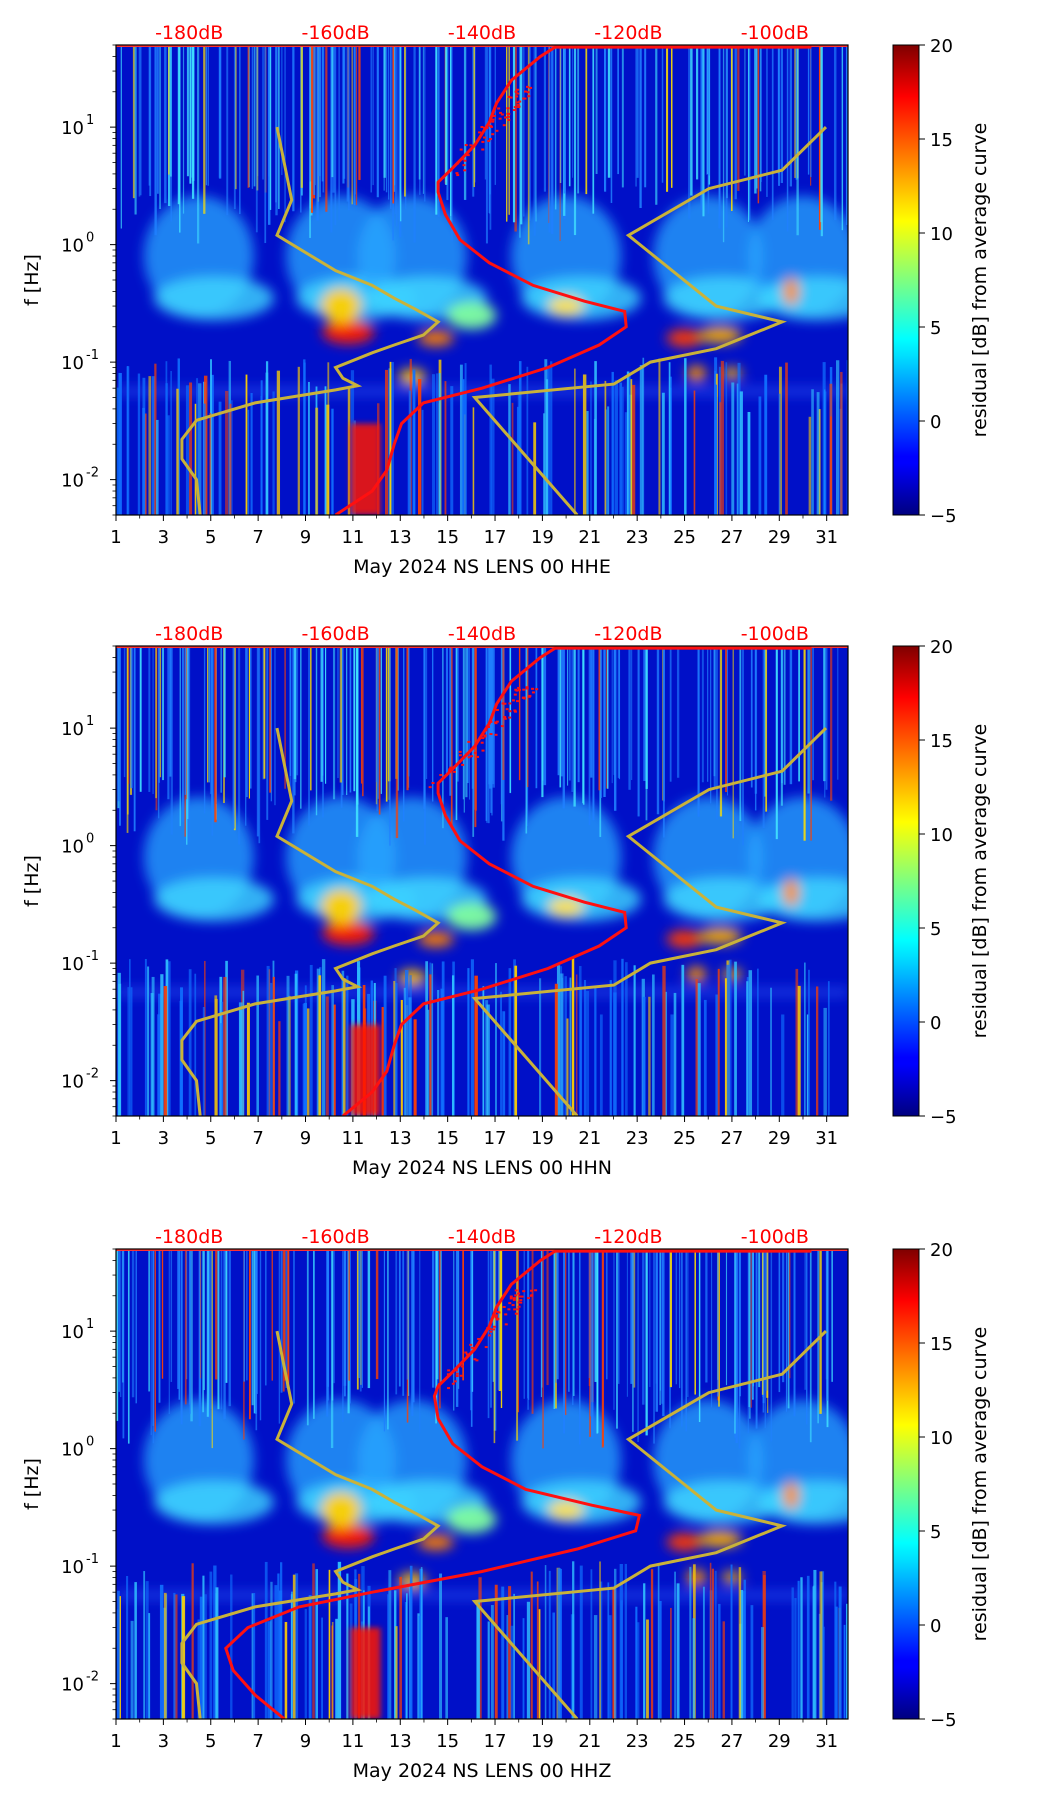 This screenshot has width=1052, height=1806. What do you see at coordinates (447, 1741) in the screenshot?
I see `x-tick-label: 15` at bounding box center [447, 1741].